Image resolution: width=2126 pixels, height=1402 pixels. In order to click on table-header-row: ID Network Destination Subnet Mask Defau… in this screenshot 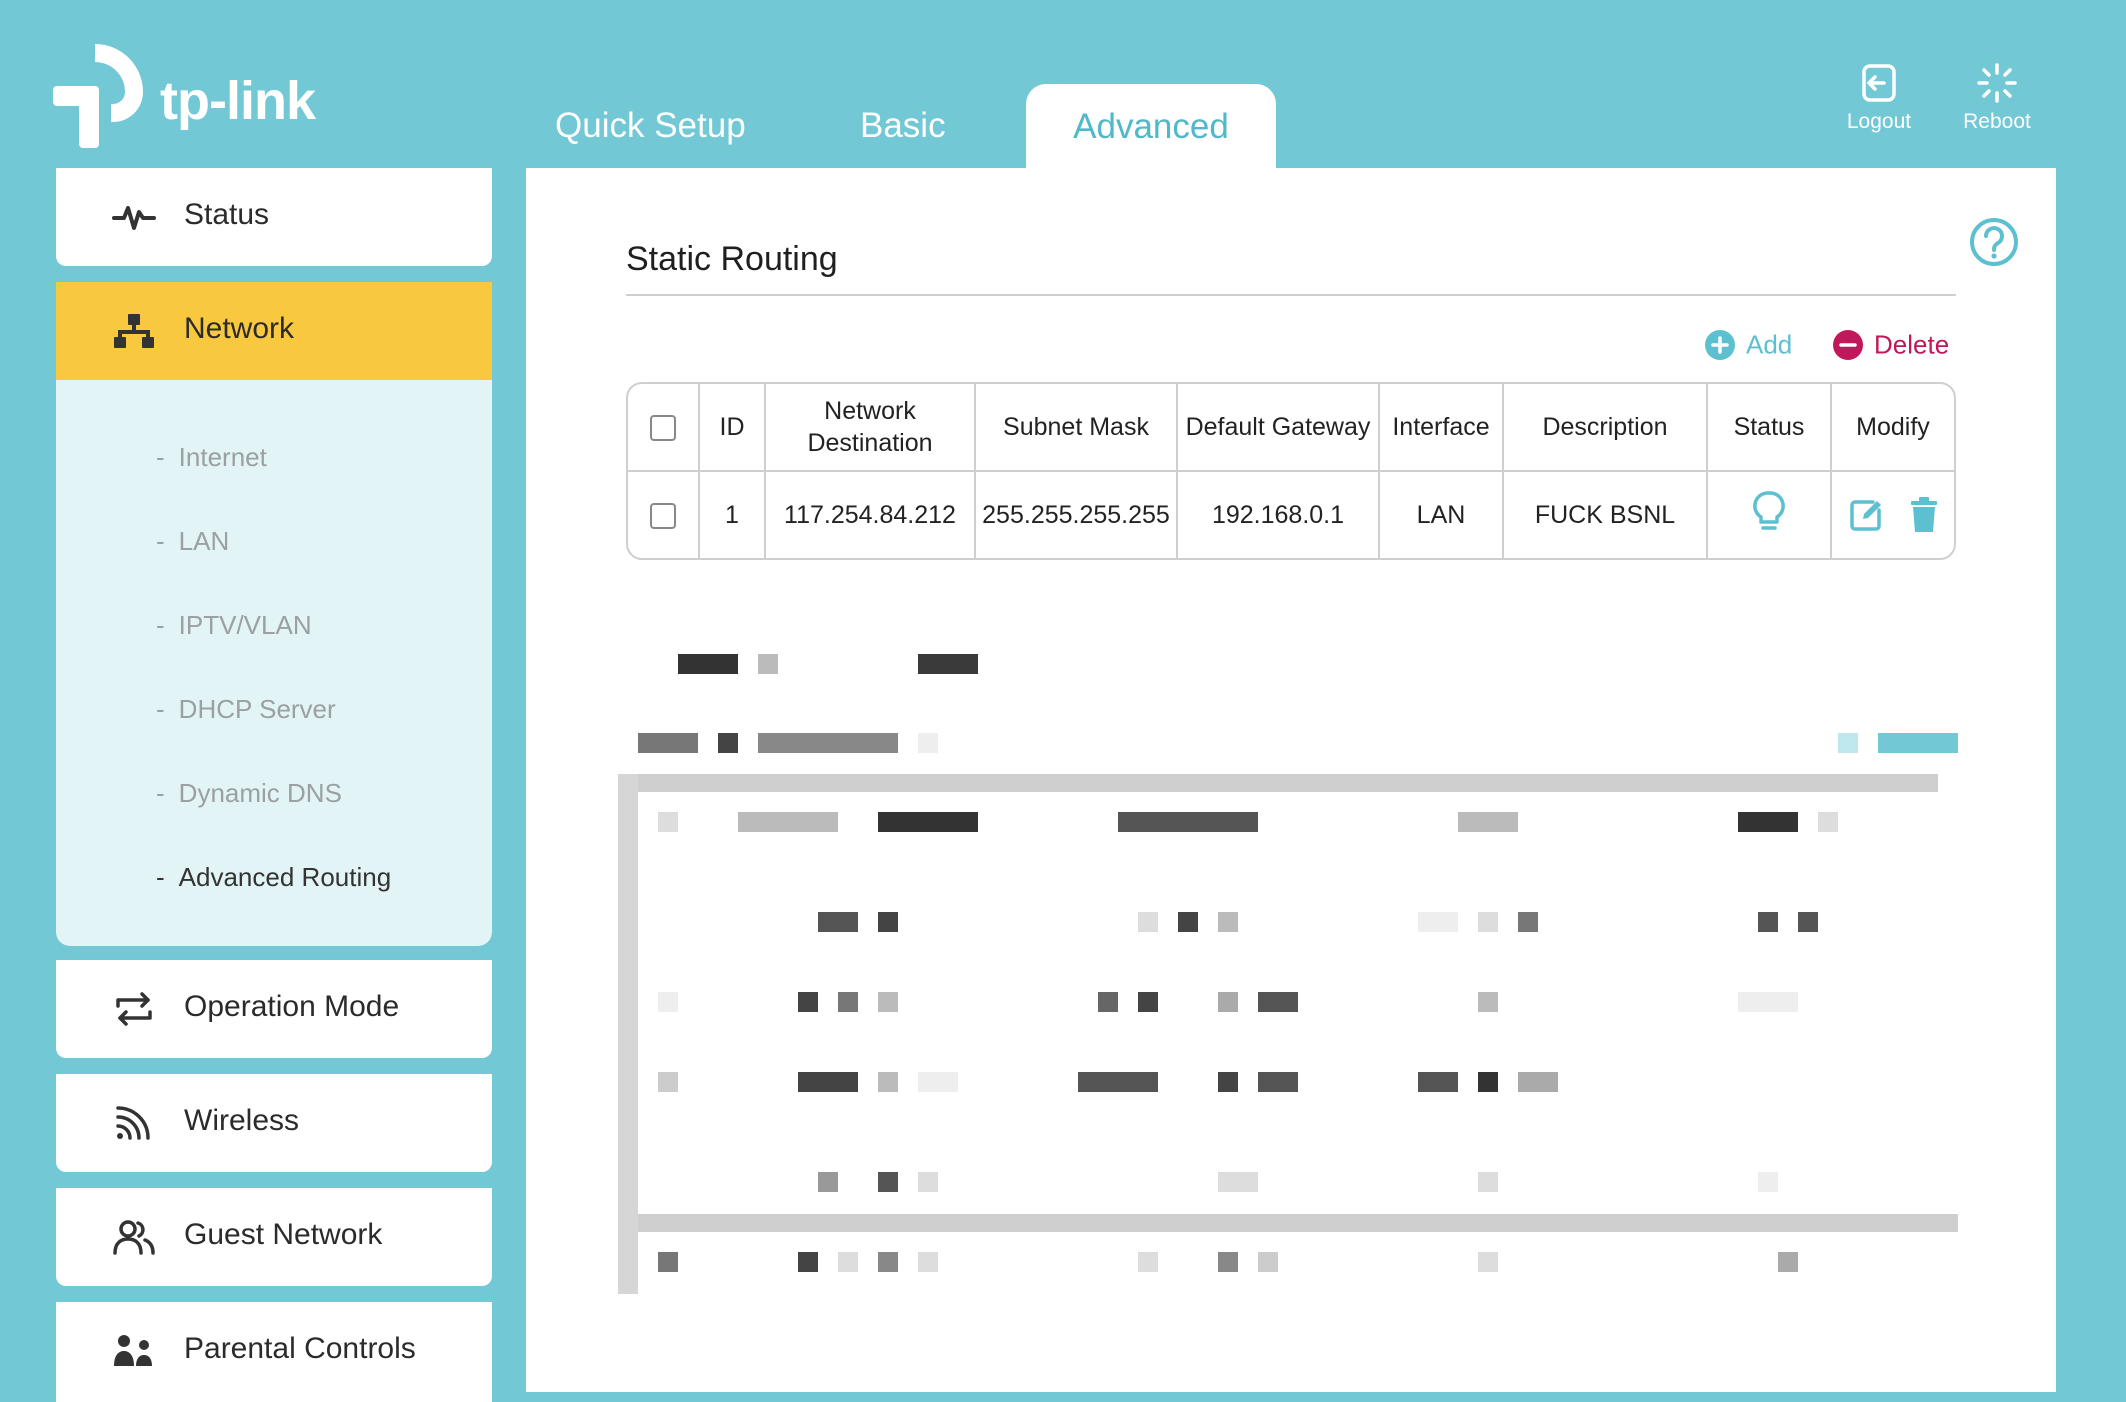, I will do `click(1291, 428)`.